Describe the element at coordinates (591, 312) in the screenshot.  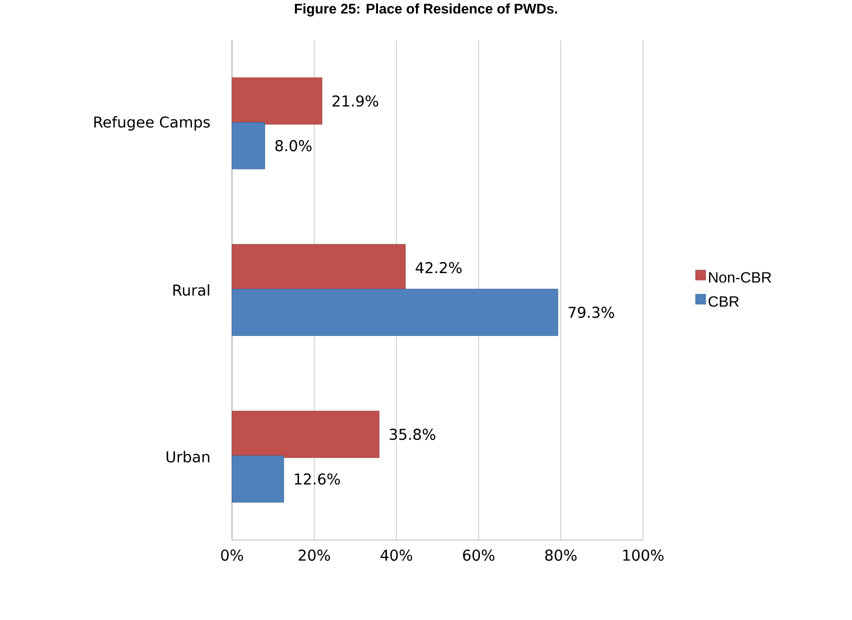
I see `data-label: 79.3%` at that location.